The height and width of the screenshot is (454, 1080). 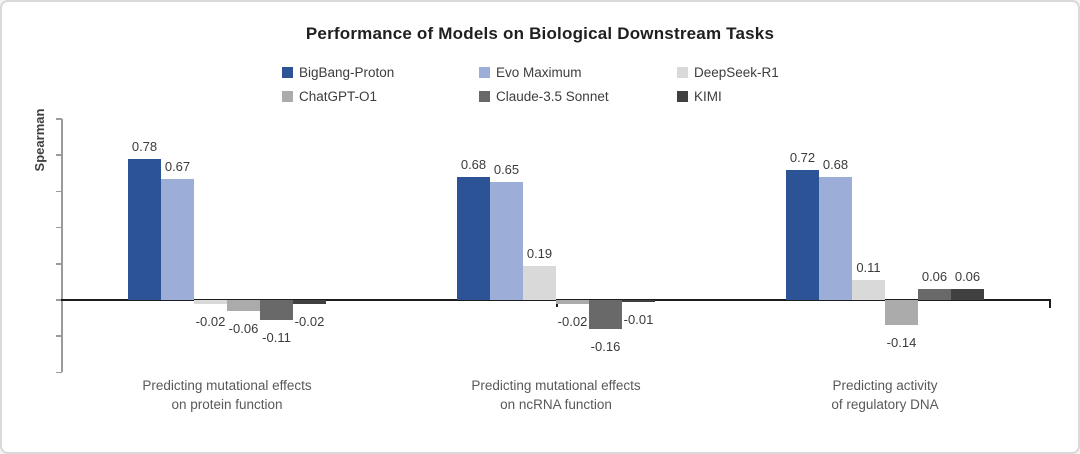 What do you see at coordinates (868, 268) in the screenshot?
I see `bar-value-label: 0.11` at bounding box center [868, 268].